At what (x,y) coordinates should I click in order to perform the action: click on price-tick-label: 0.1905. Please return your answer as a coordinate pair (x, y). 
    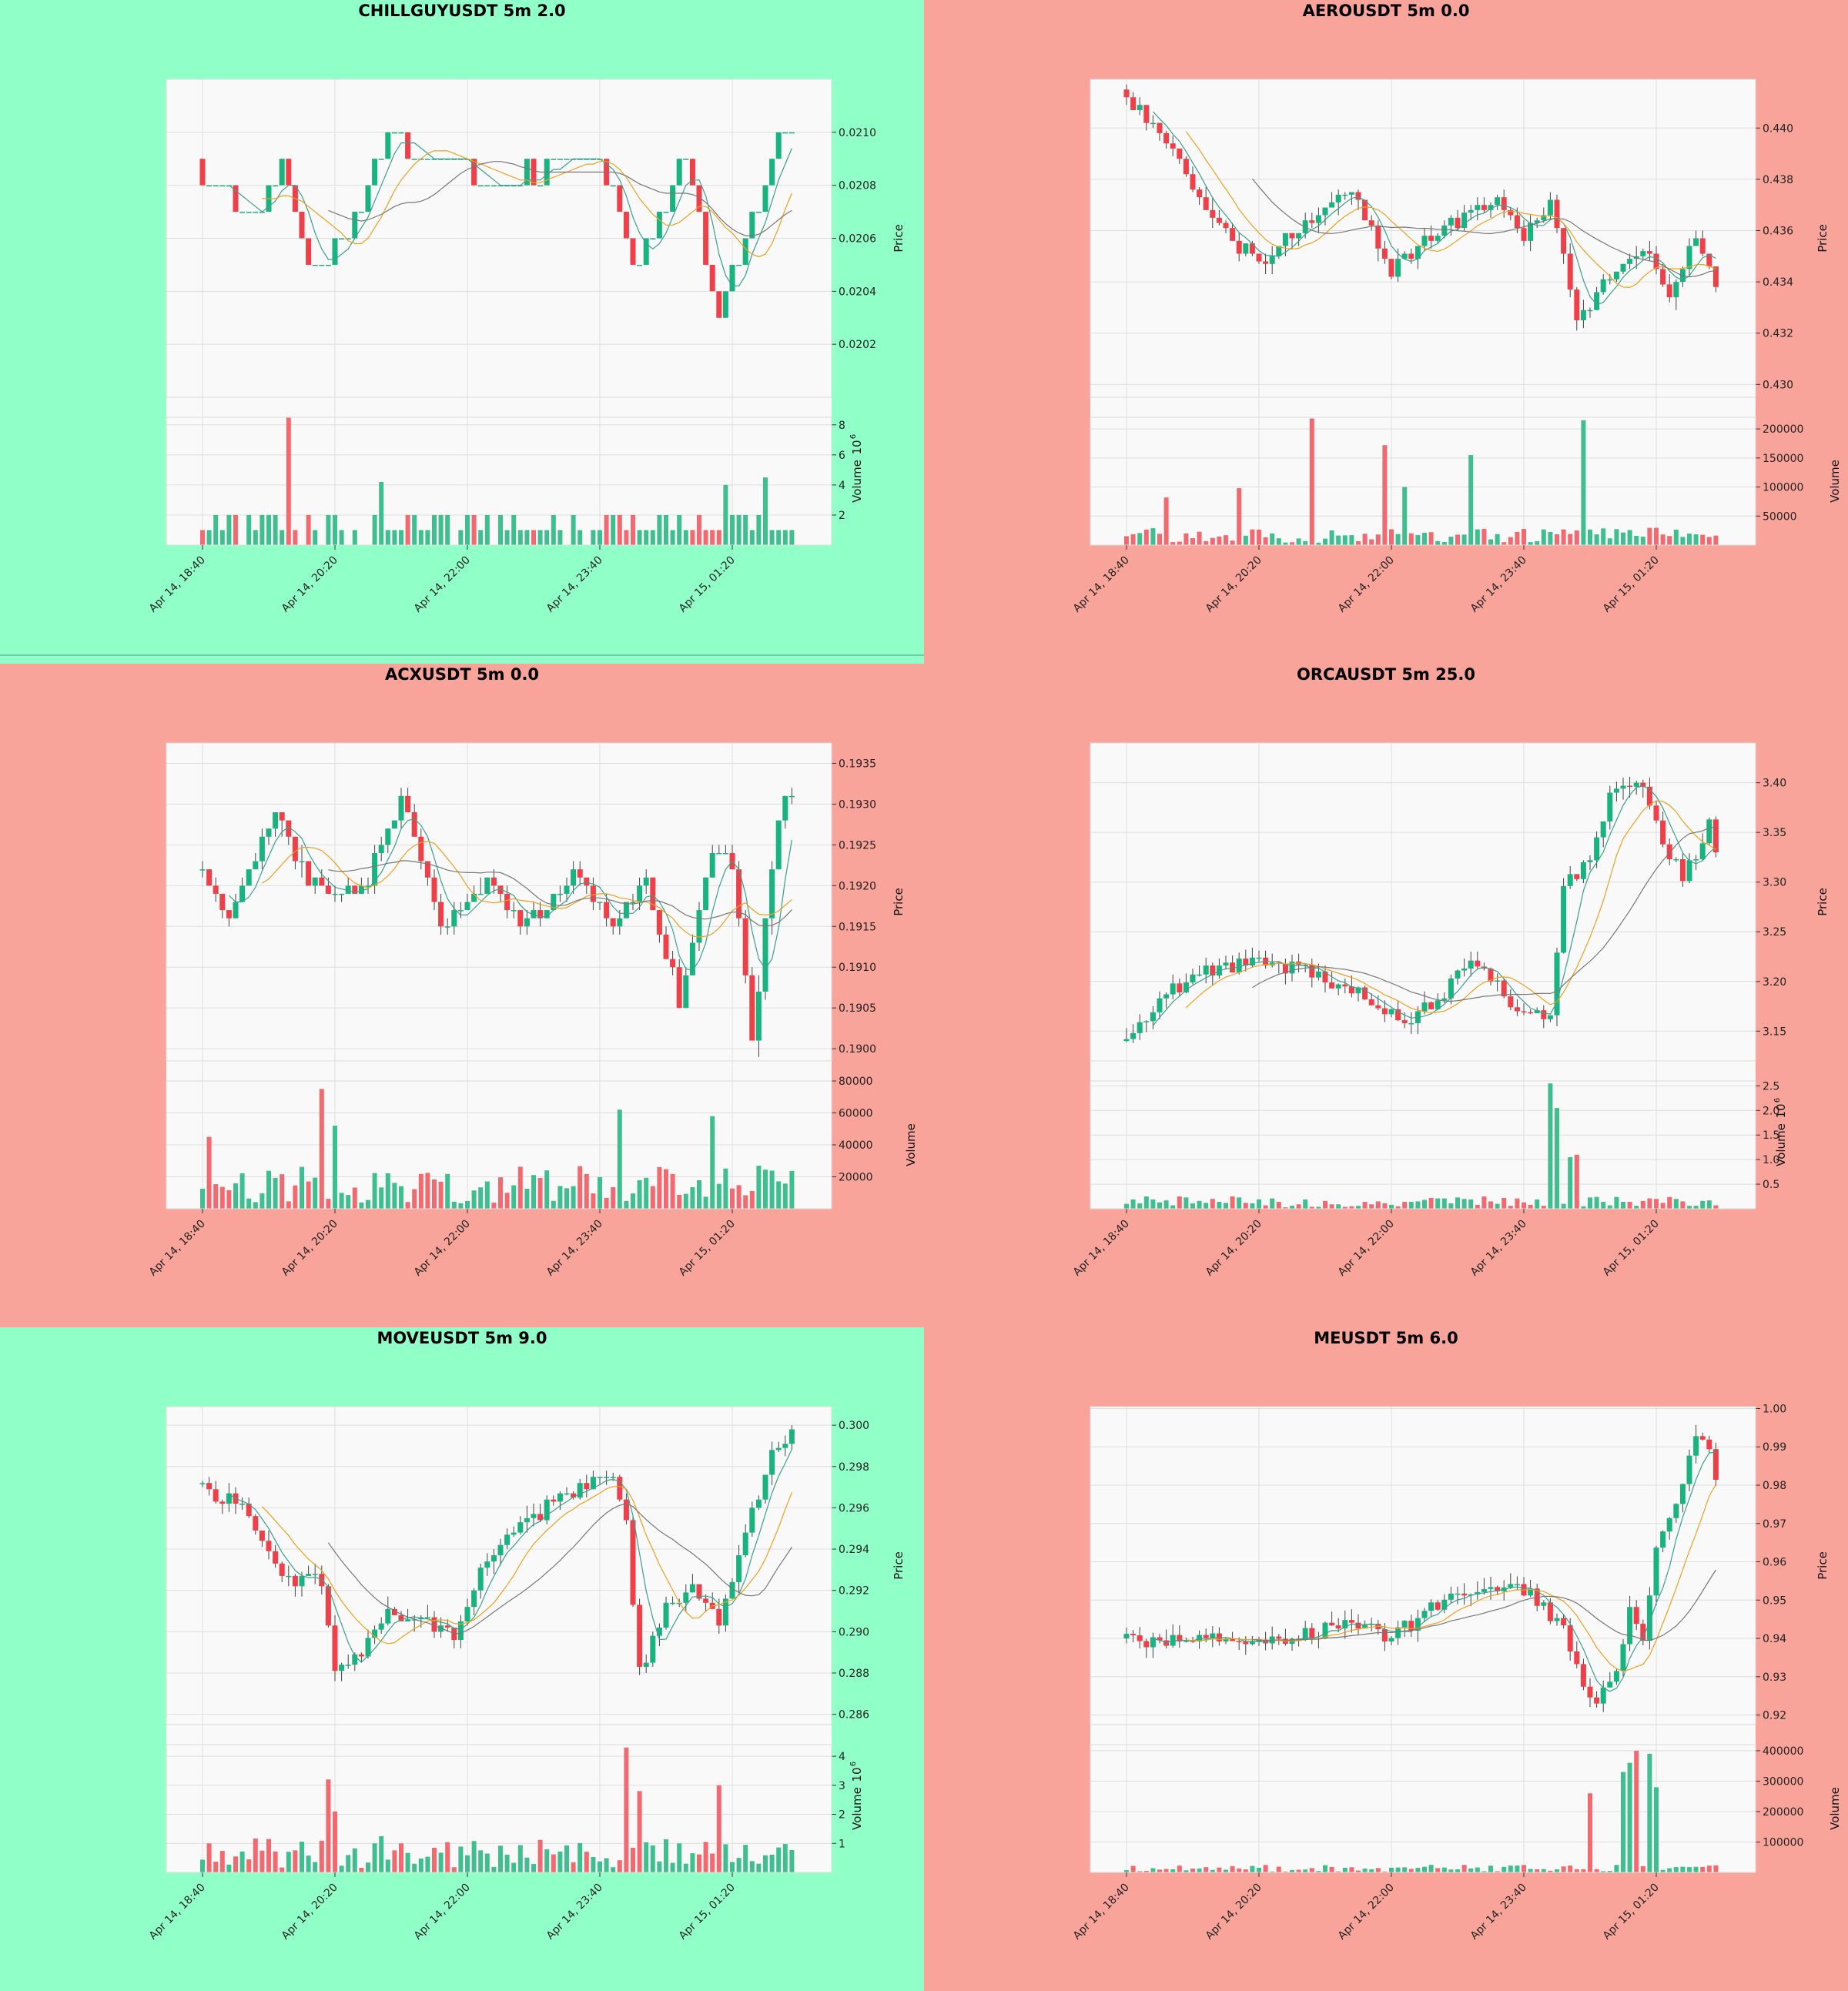
    Looking at the image, I should click on (858, 1008).